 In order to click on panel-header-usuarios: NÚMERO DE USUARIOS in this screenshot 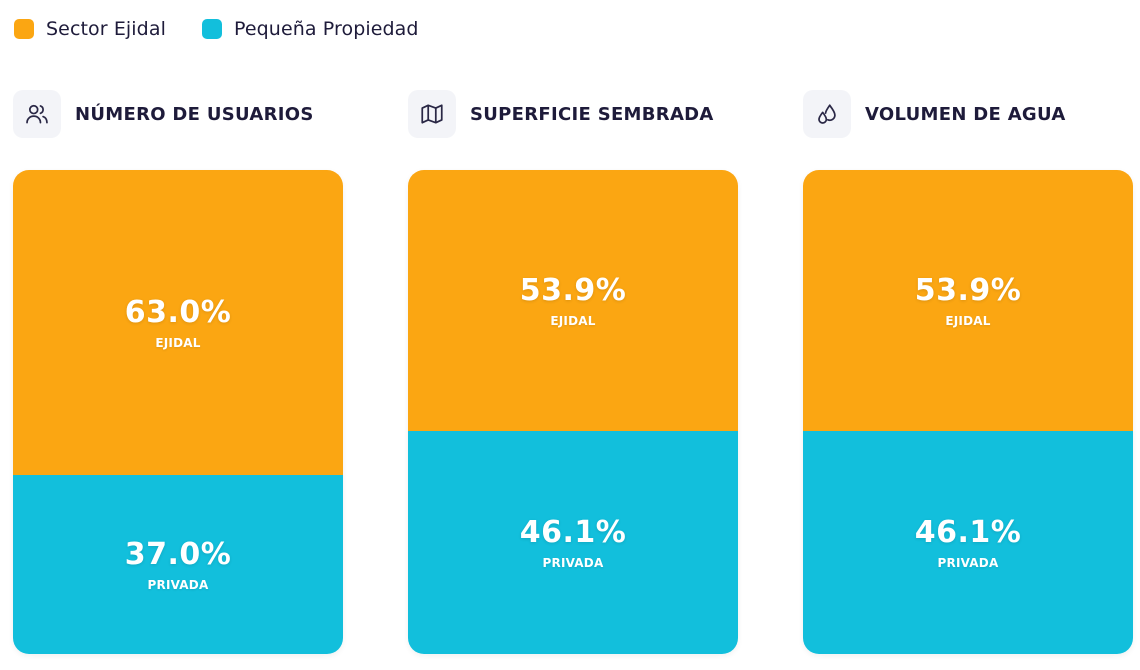, I will do `click(179, 114)`.